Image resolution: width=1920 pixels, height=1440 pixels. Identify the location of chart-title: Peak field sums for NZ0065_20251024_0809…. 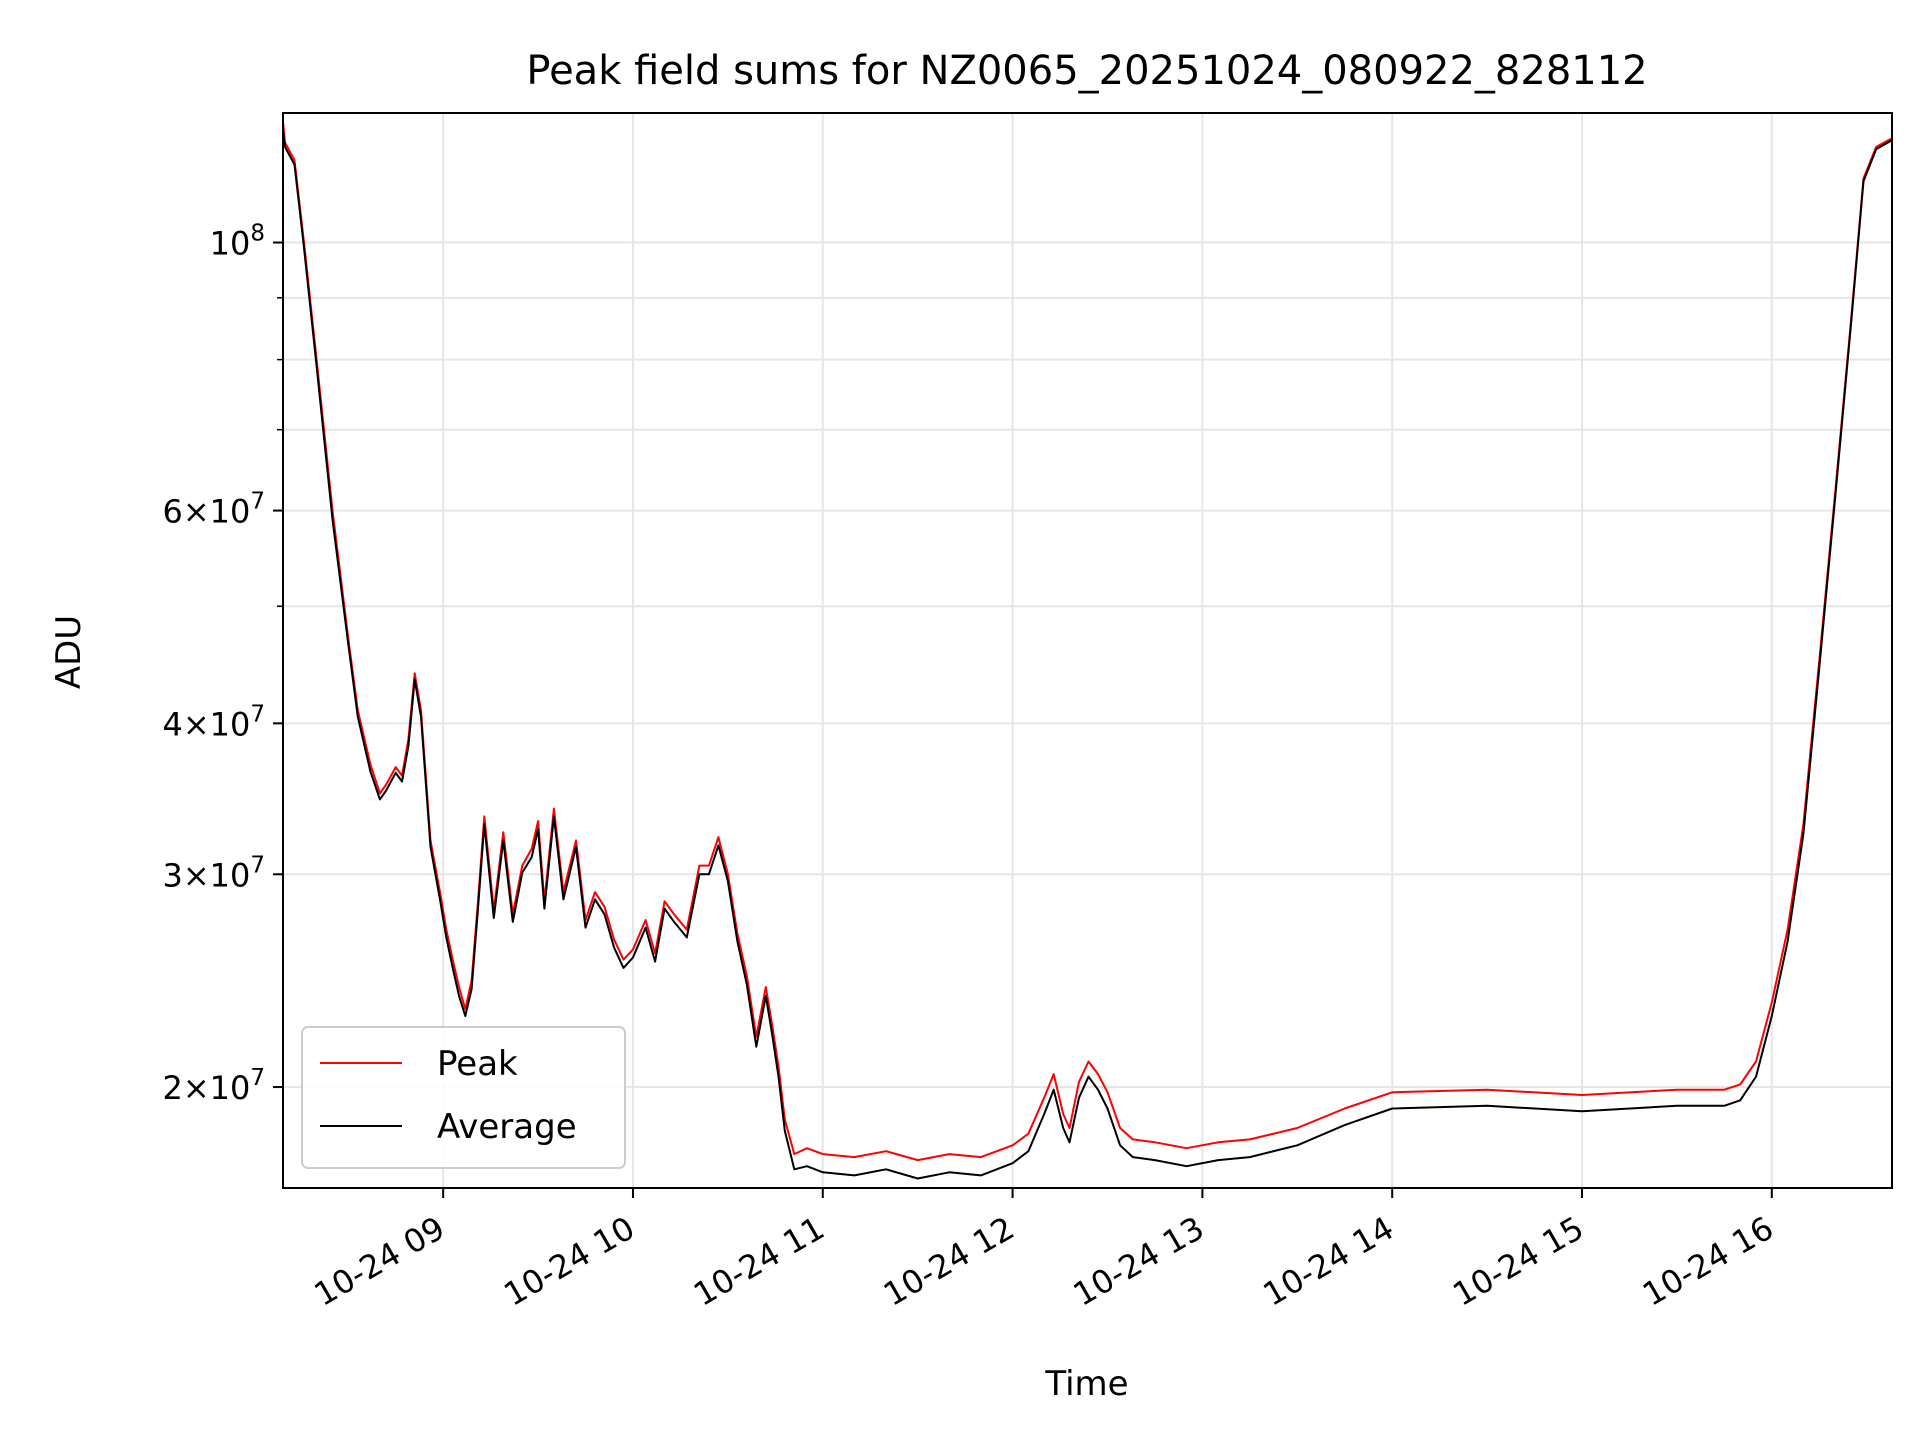
(1086, 71).